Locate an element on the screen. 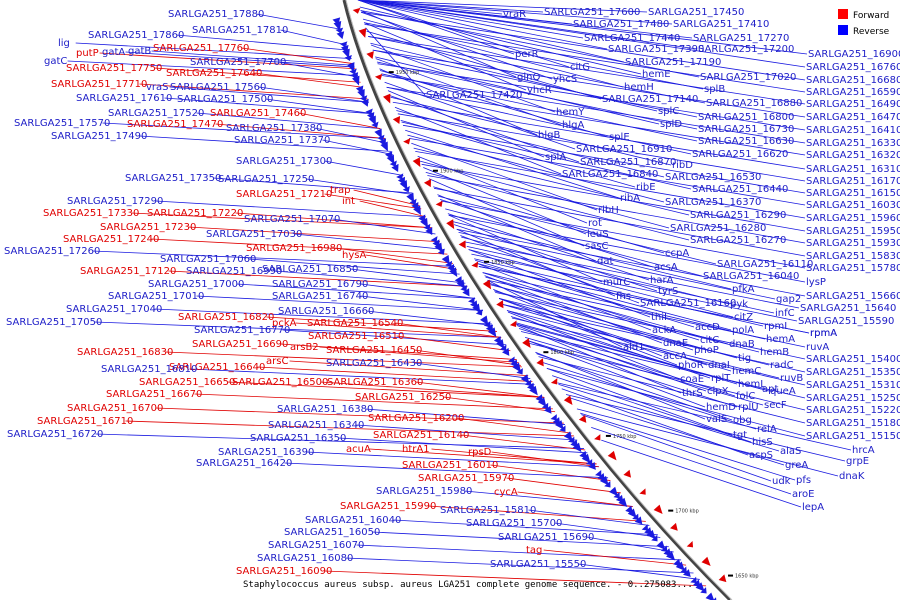  gene-label: SARLGA251_16990 is located at coordinates (234, 271).